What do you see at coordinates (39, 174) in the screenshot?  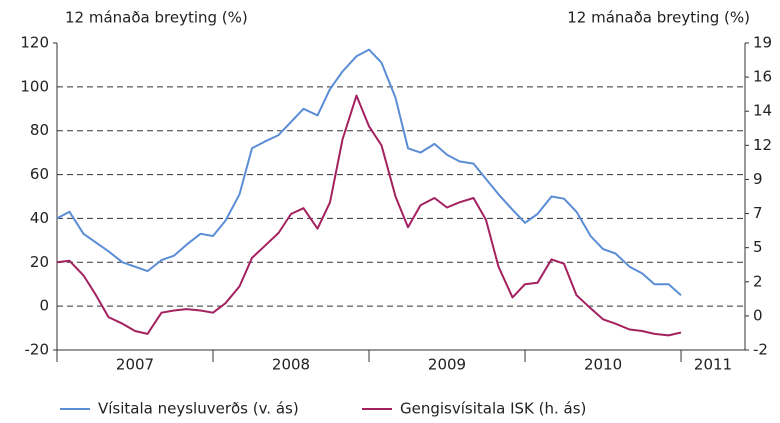 I see `y-tick-label: 60` at bounding box center [39, 174].